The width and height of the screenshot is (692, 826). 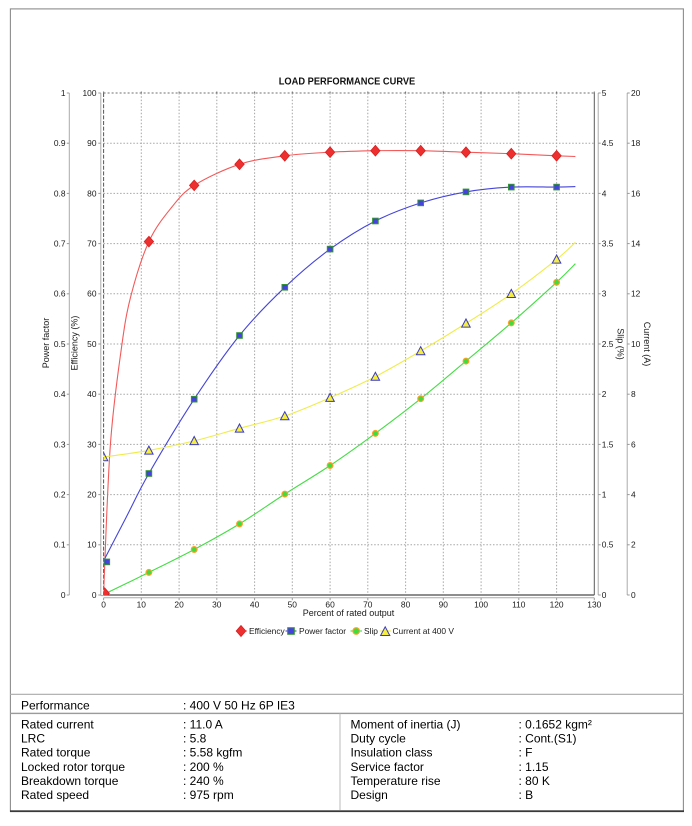 I want to click on svg-text: 2.5, so click(x=608, y=344).